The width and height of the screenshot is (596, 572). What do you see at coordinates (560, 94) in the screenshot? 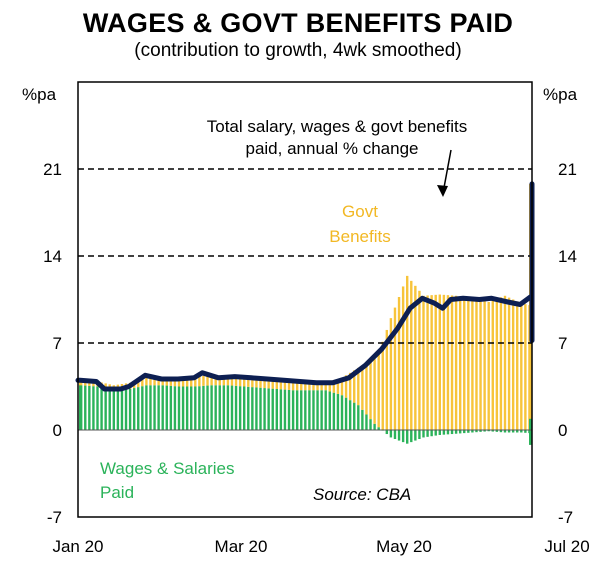
I see `y-unit-right: %pa` at bounding box center [560, 94].